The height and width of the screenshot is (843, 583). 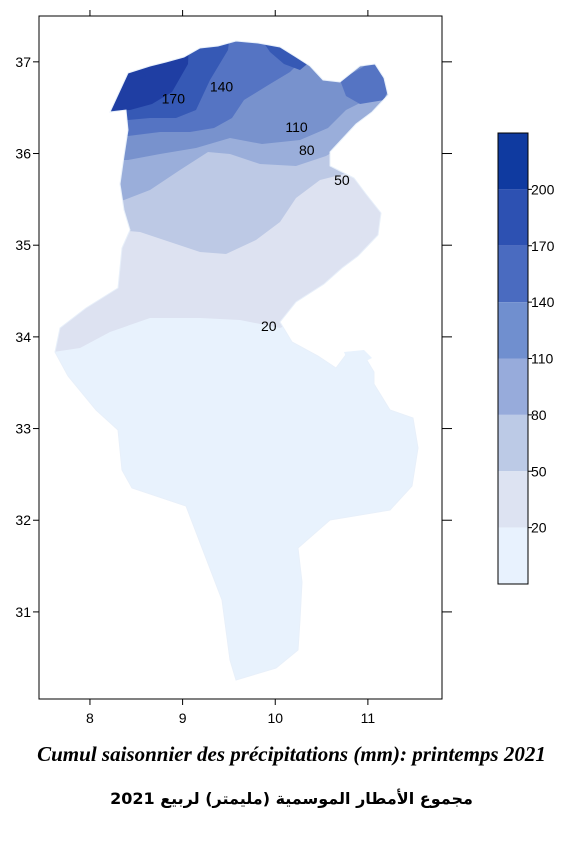 I want to click on x-tick-label: 9, so click(x=183, y=718).